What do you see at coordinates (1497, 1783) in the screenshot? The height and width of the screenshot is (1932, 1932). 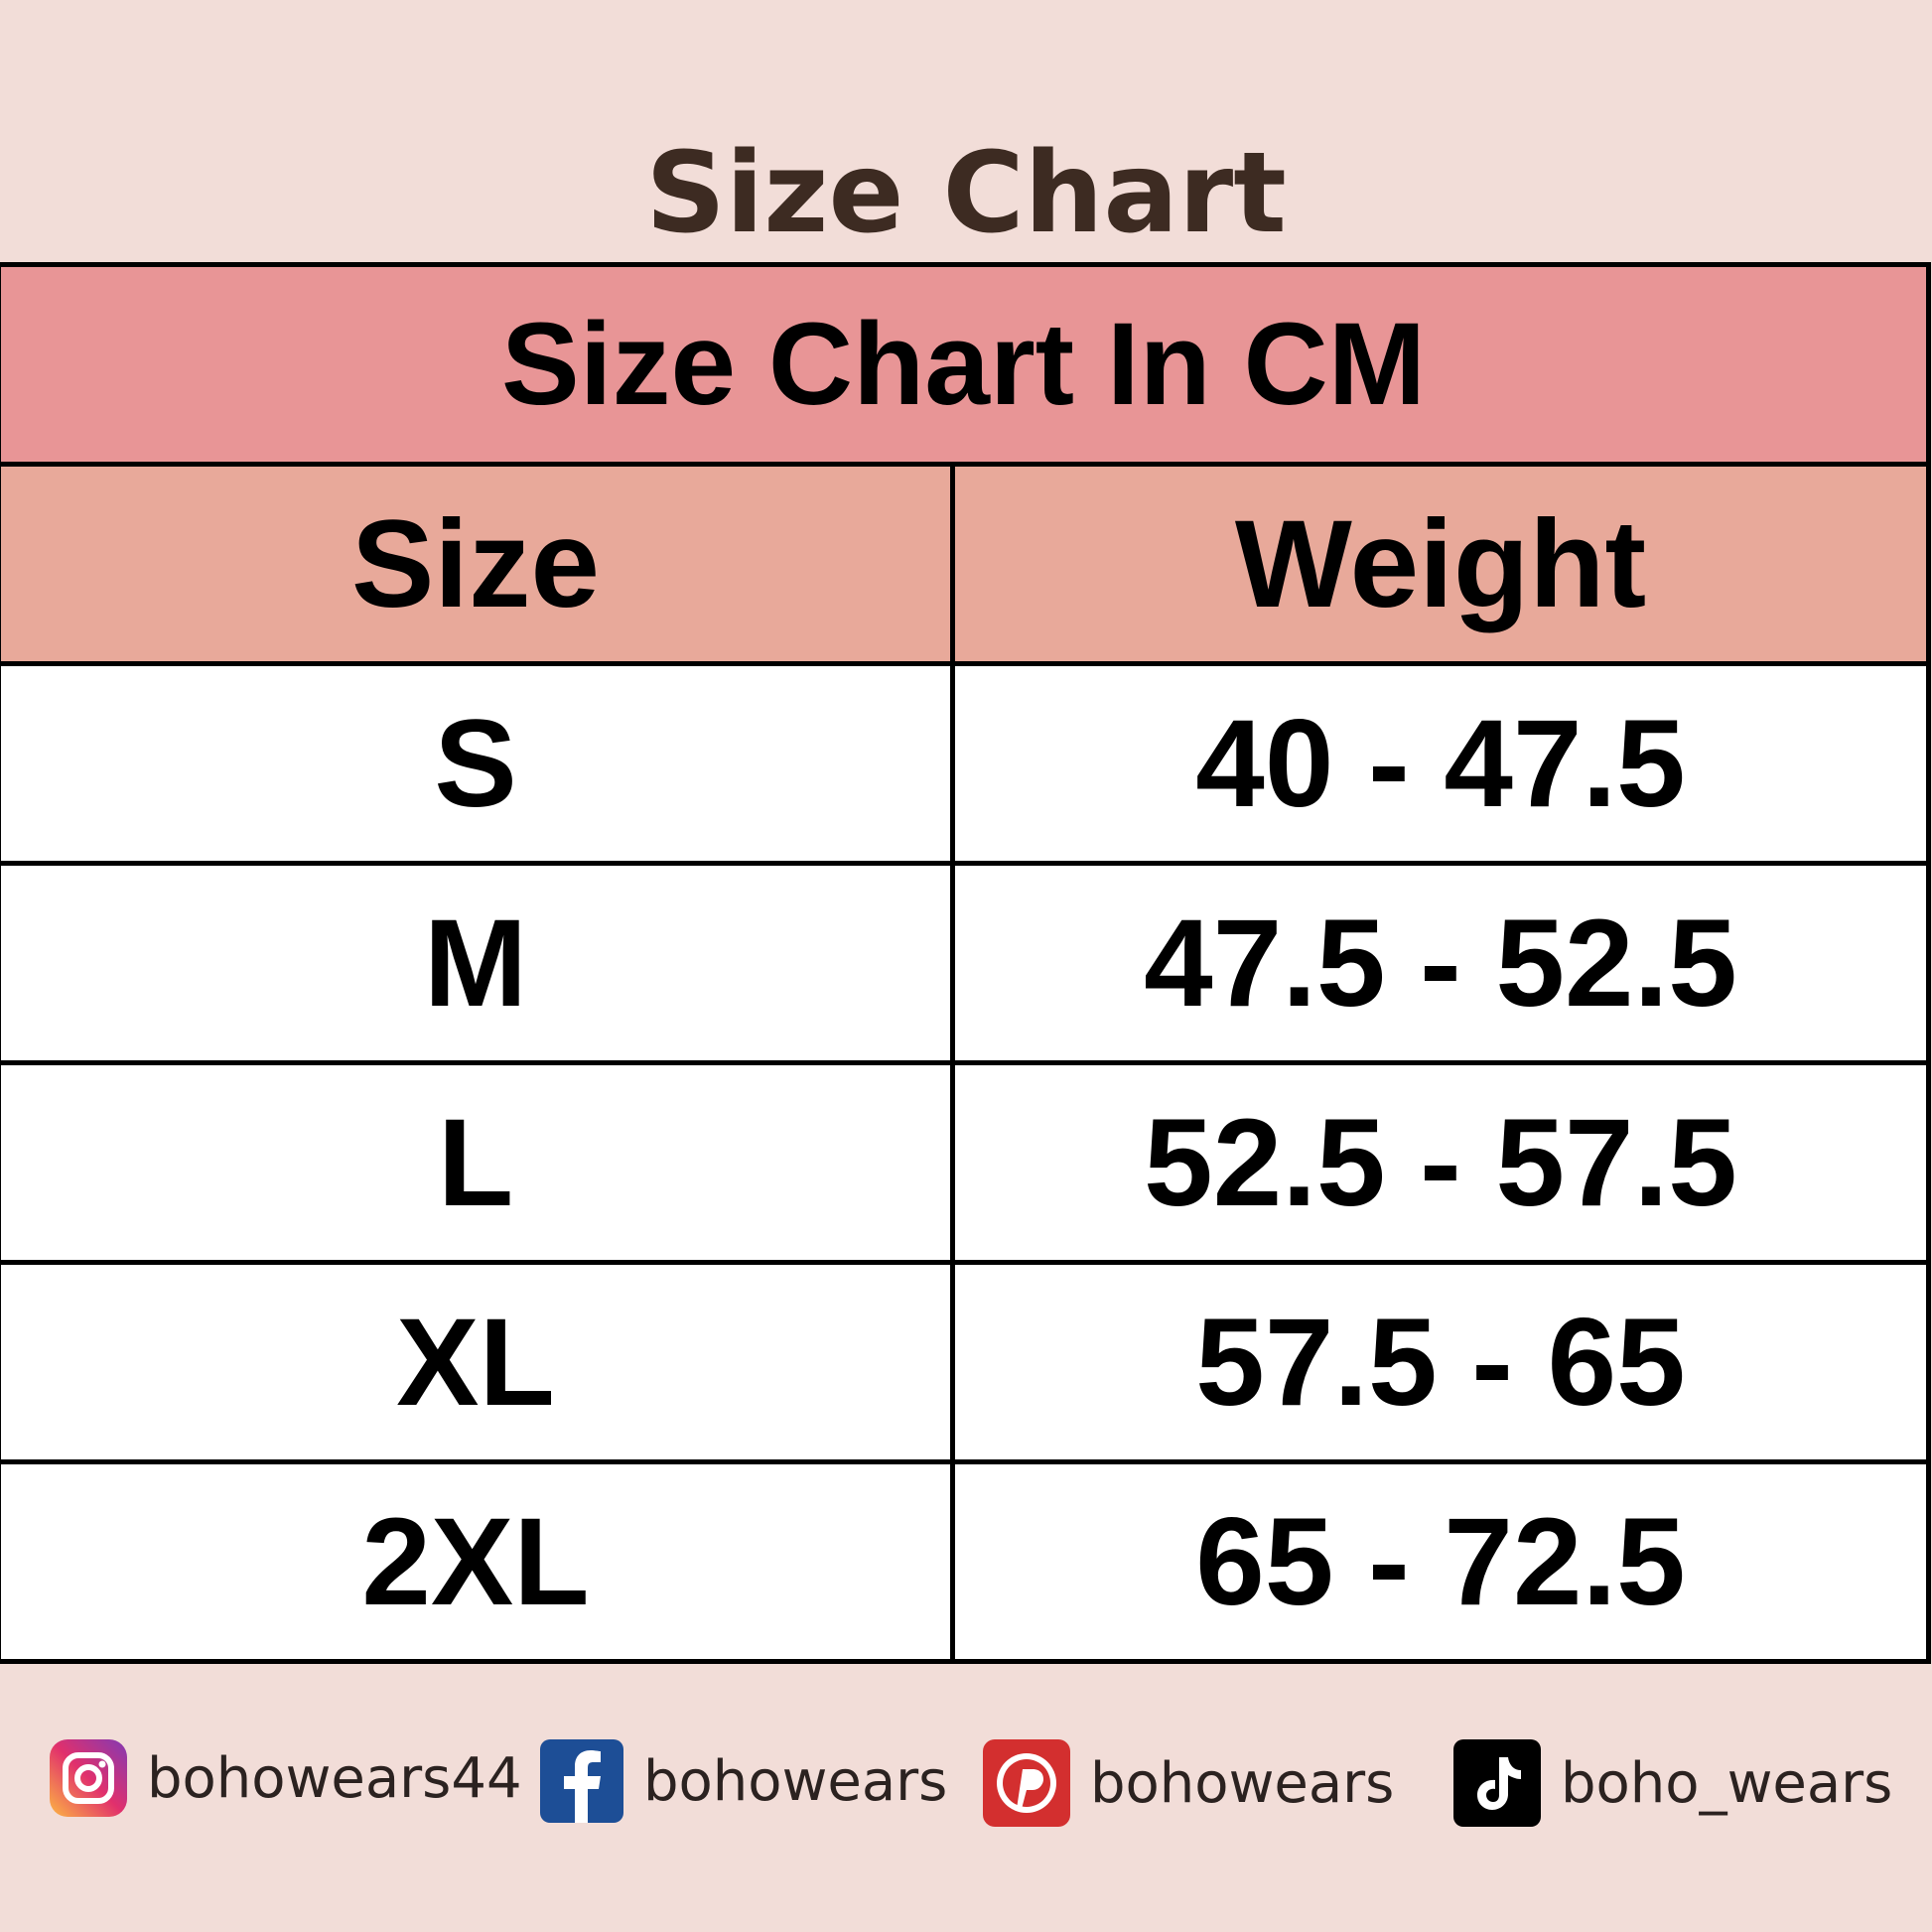 I see `tiktok-icon` at bounding box center [1497, 1783].